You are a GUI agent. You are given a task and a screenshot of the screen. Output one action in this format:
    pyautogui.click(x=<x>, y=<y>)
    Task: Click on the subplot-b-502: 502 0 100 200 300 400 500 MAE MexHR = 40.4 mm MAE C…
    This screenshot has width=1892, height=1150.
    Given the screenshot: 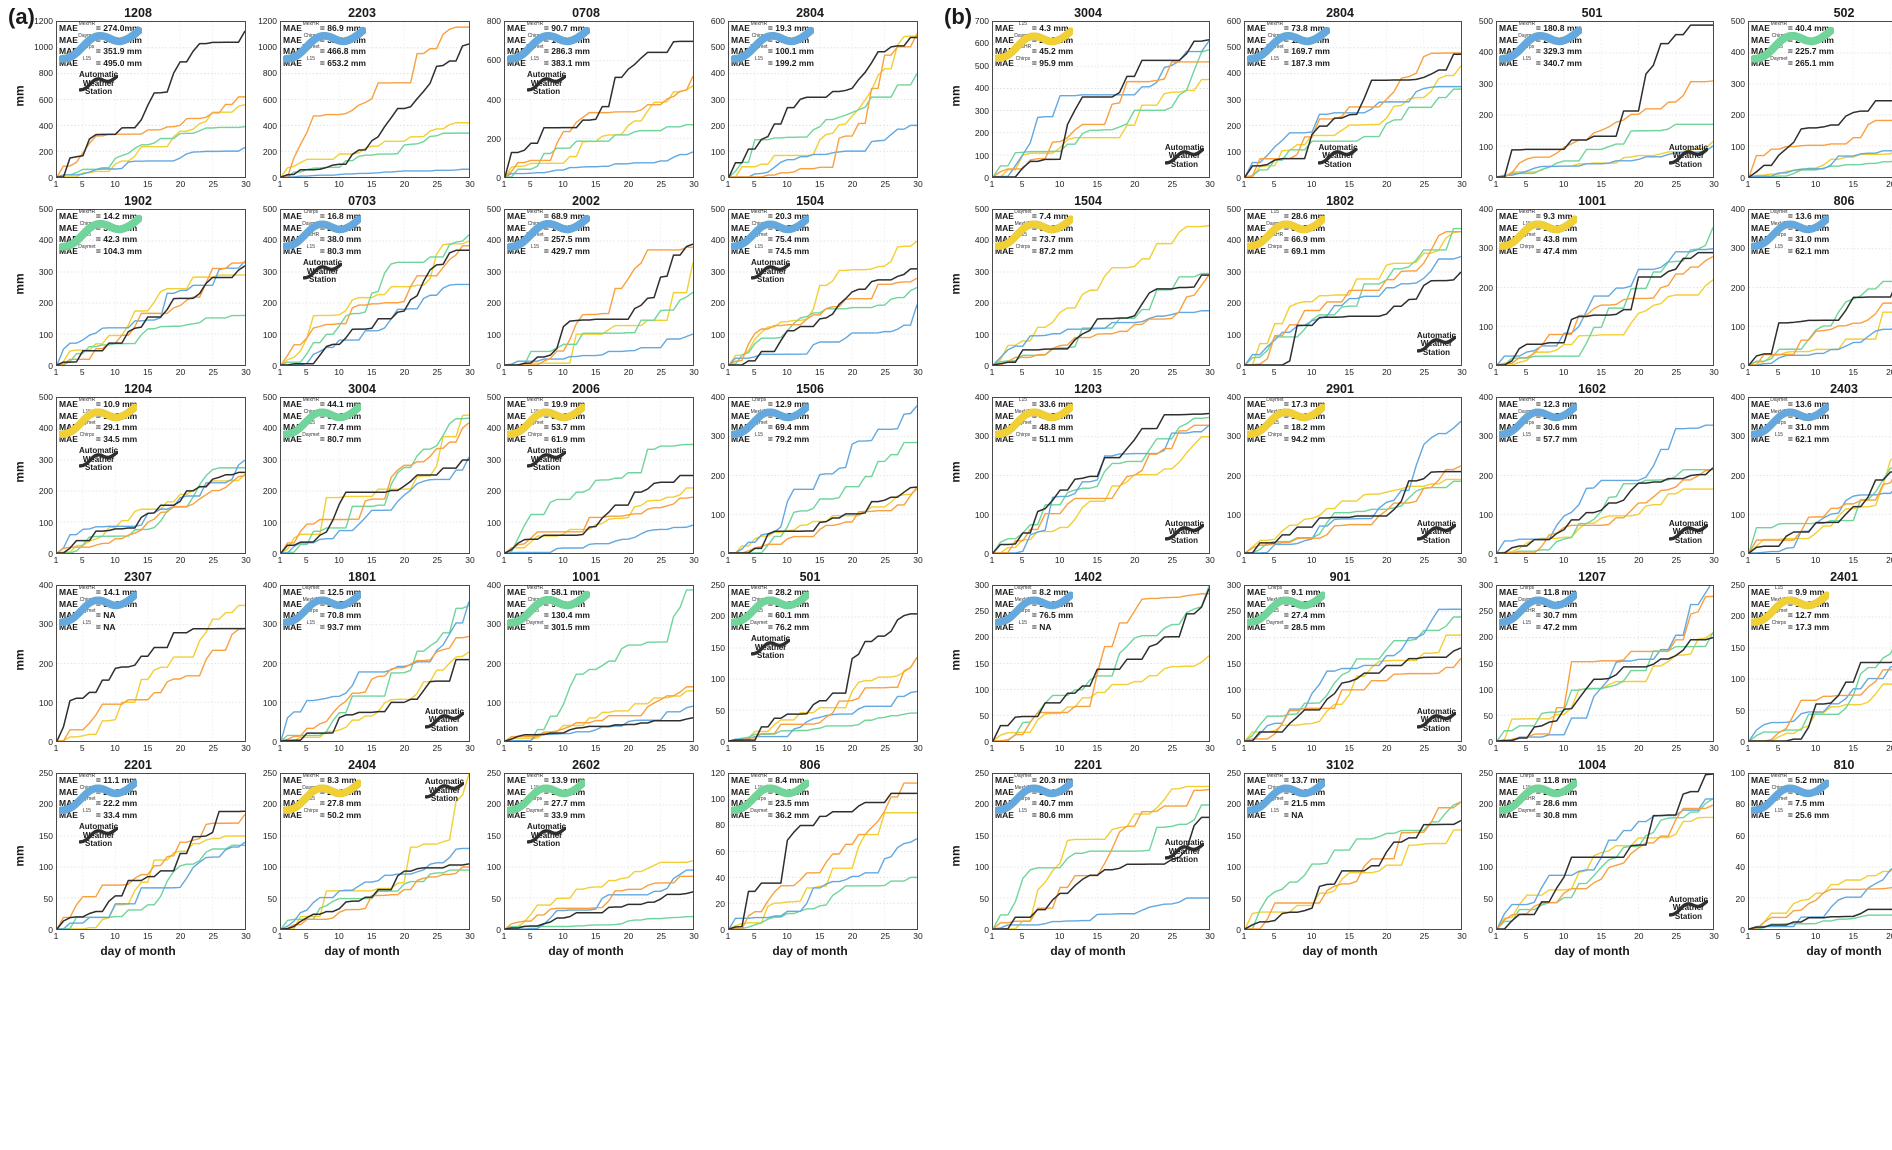 What is the action you would take?
    pyautogui.click(x=1807, y=98)
    